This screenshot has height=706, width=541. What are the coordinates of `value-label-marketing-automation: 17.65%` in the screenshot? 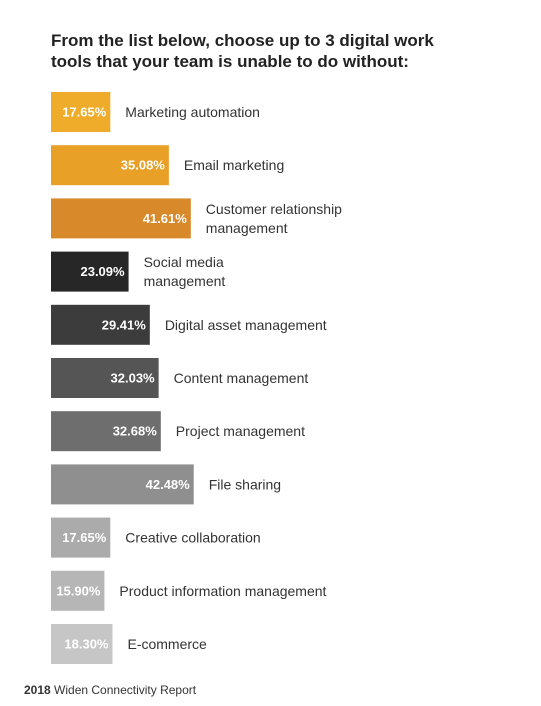 It's located at (84, 112).